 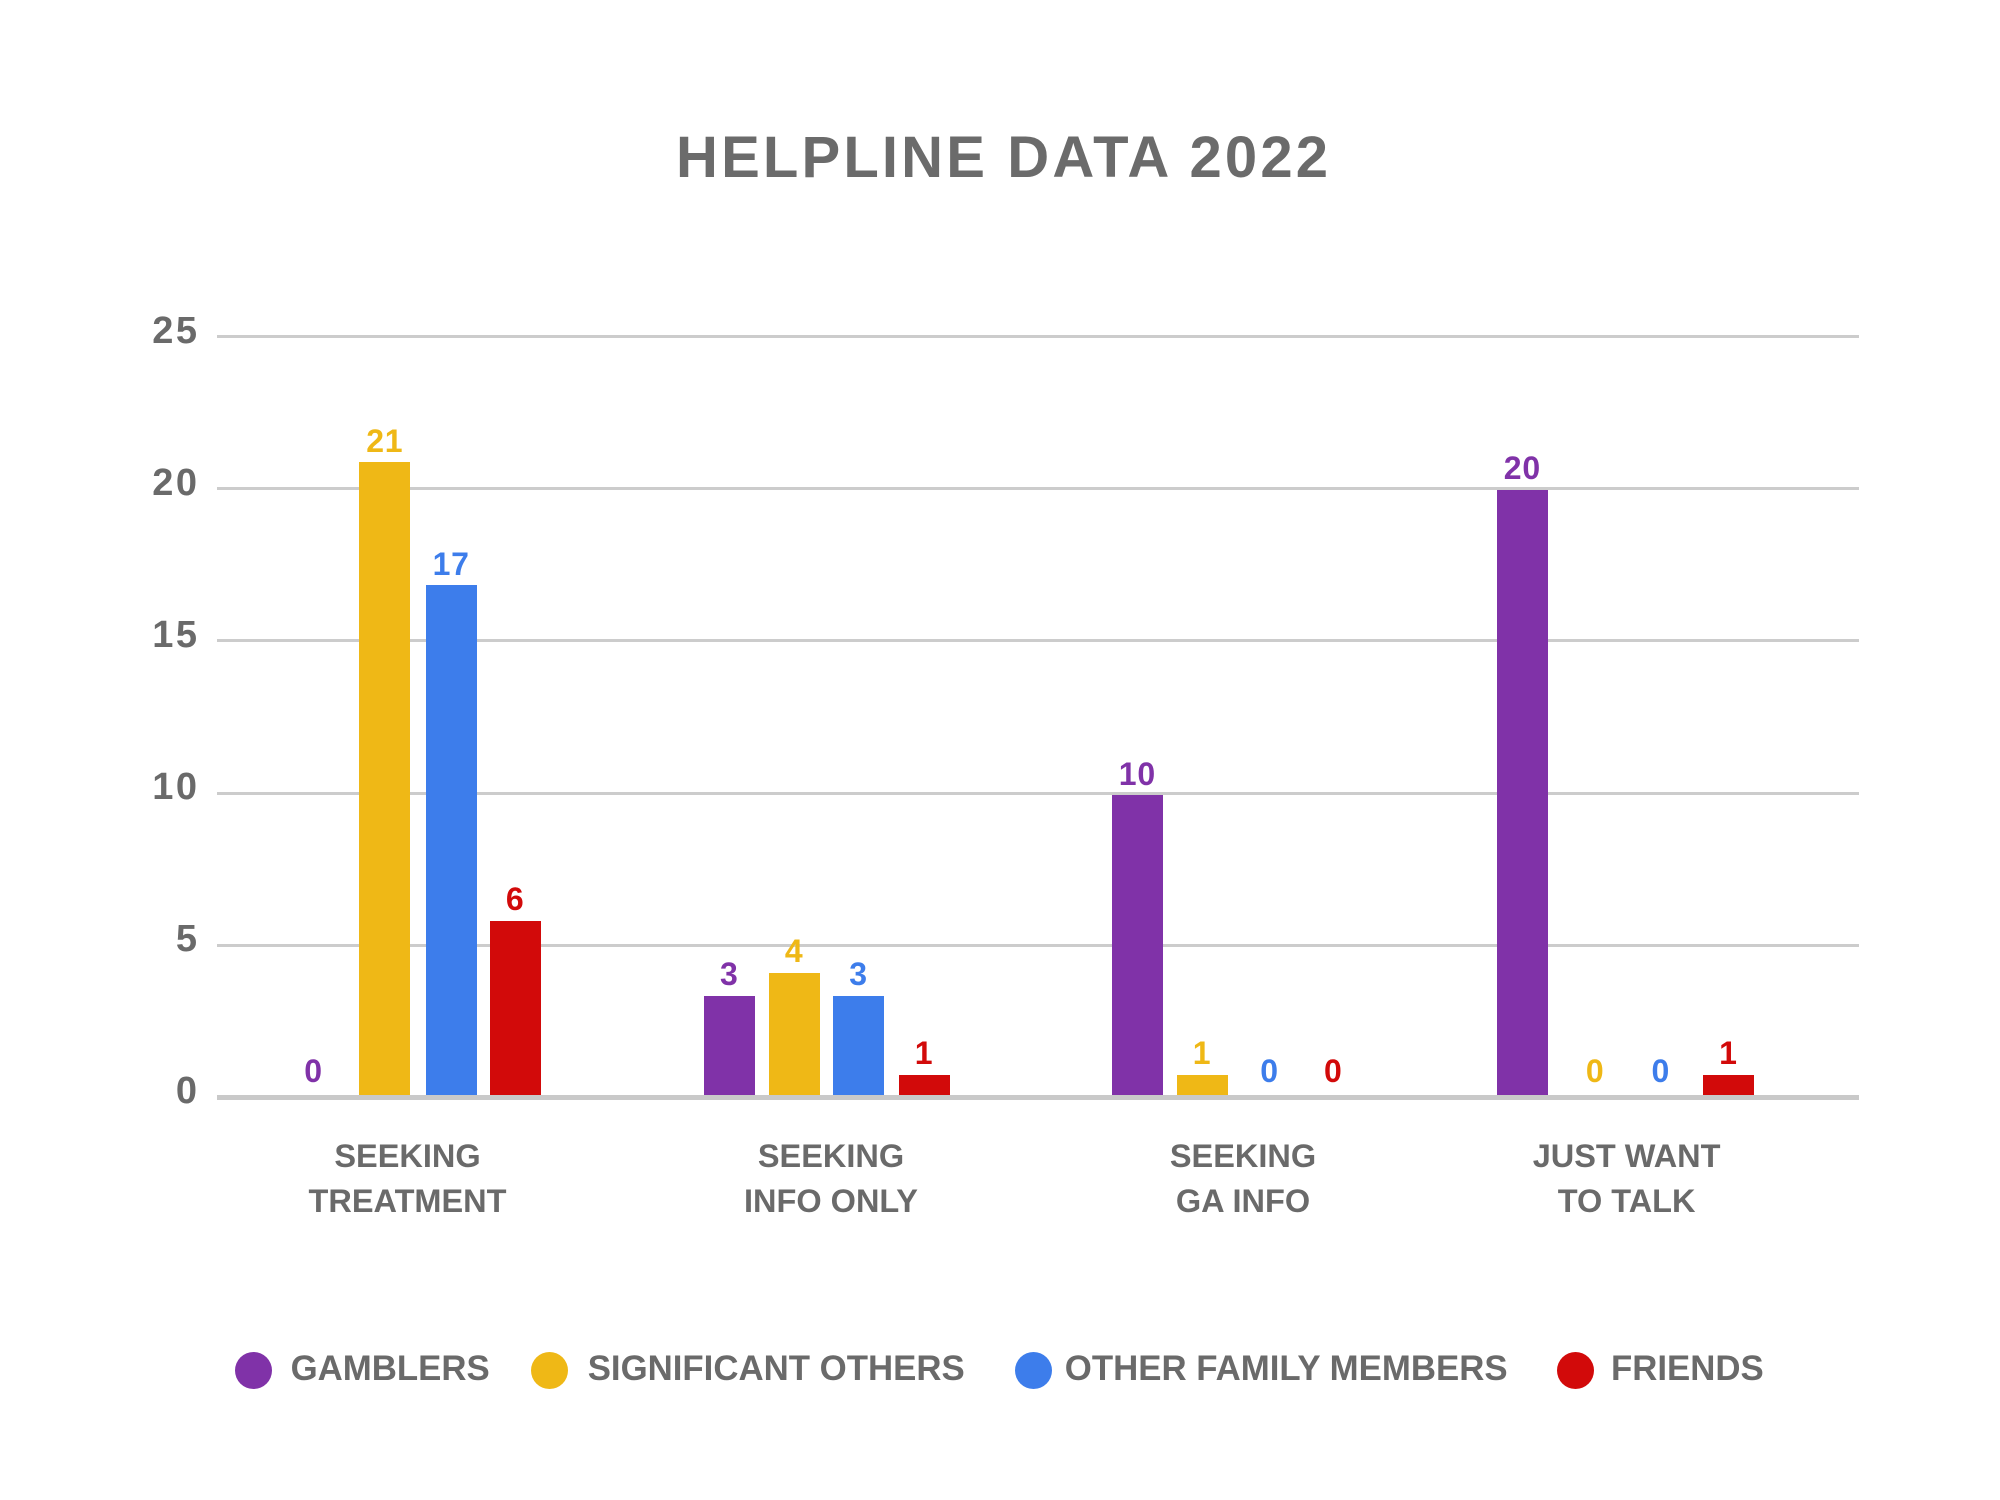 I want to click on category-label-seeking-info-only-line2: INFO ONLY, so click(x=831, y=1200).